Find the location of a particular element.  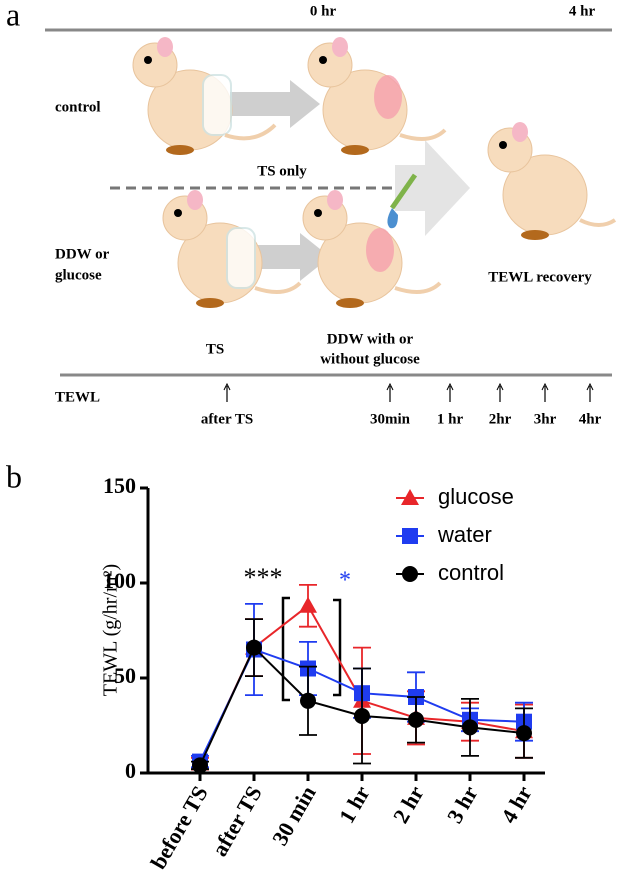

y-axis-label: TEWL (g/hr/m²) is located at coordinates (111, 630).